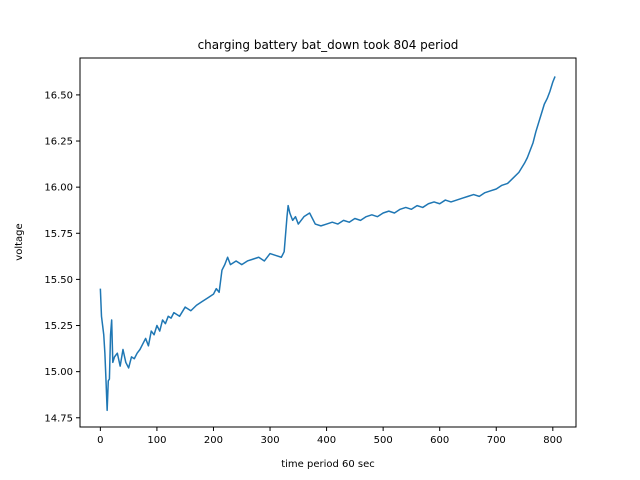 Image resolution: width=640 pixels, height=480 pixels. I want to click on y-axis-label: voltage, so click(19, 241).